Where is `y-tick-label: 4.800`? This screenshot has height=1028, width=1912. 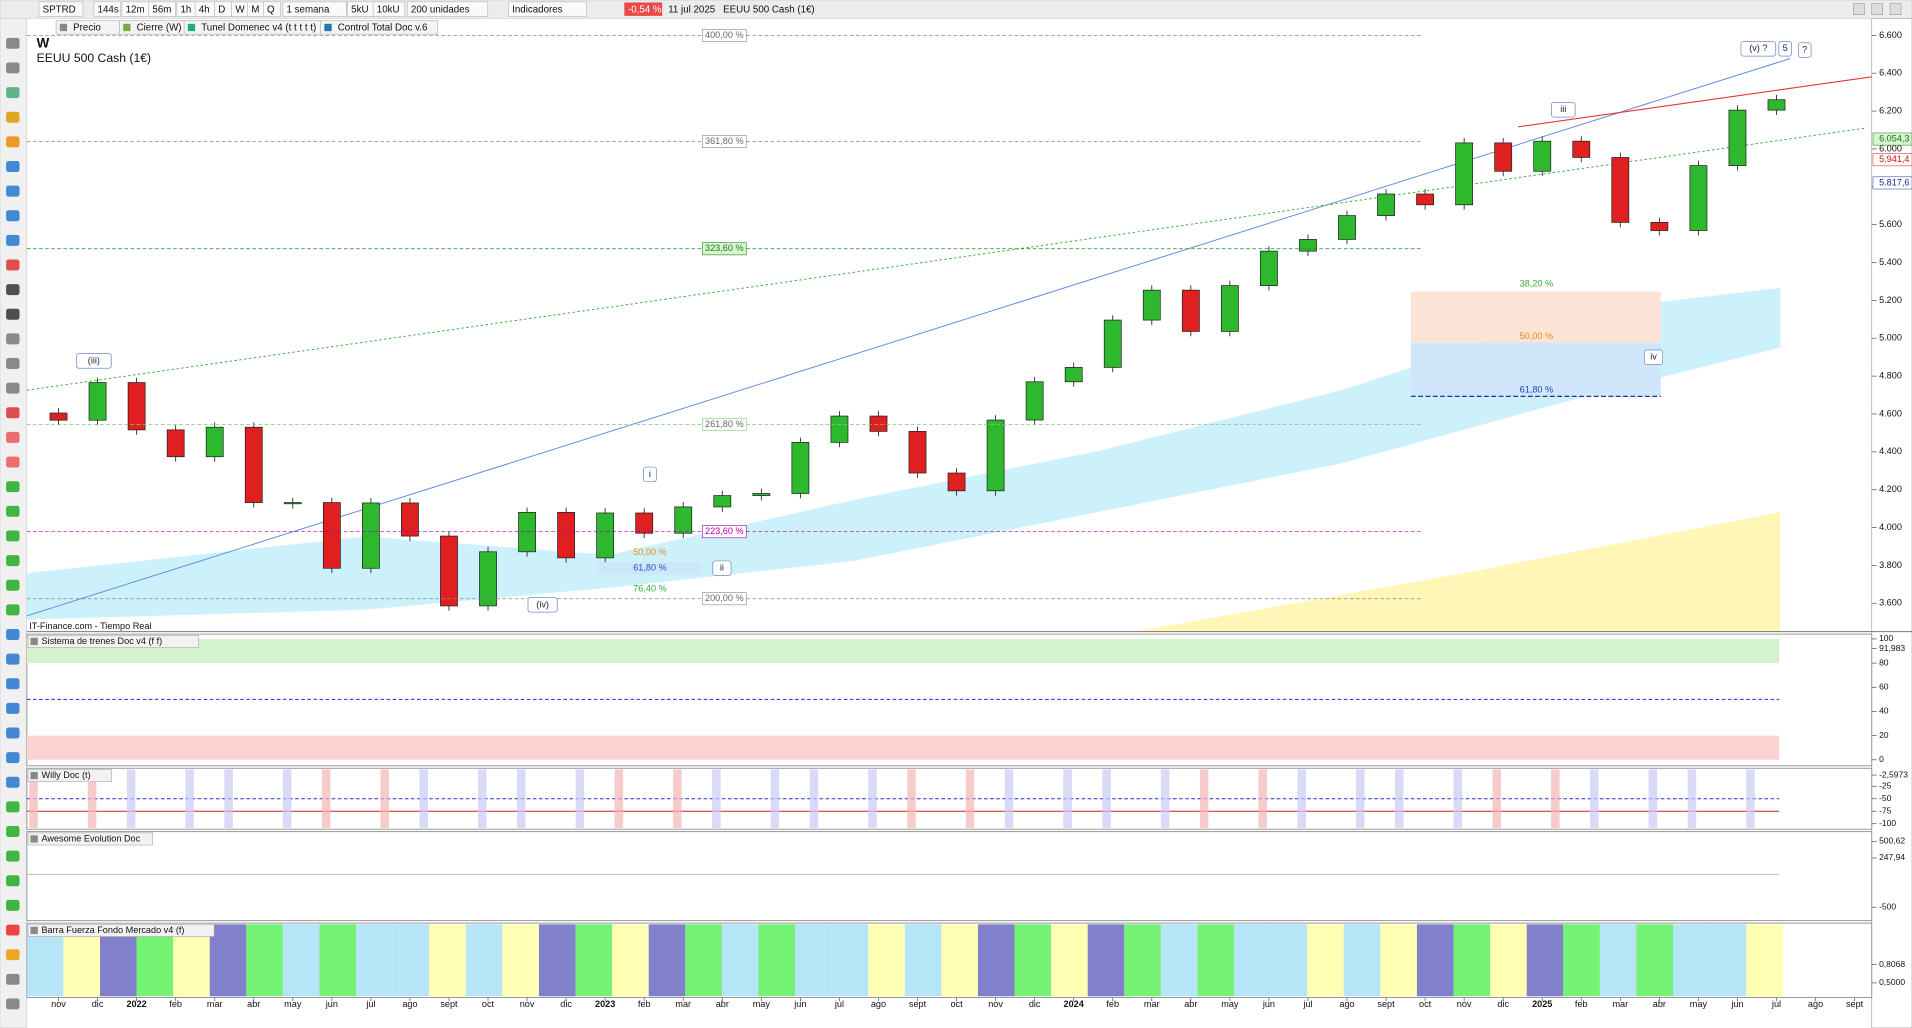 y-tick-label: 4.800 is located at coordinates (1890, 376).